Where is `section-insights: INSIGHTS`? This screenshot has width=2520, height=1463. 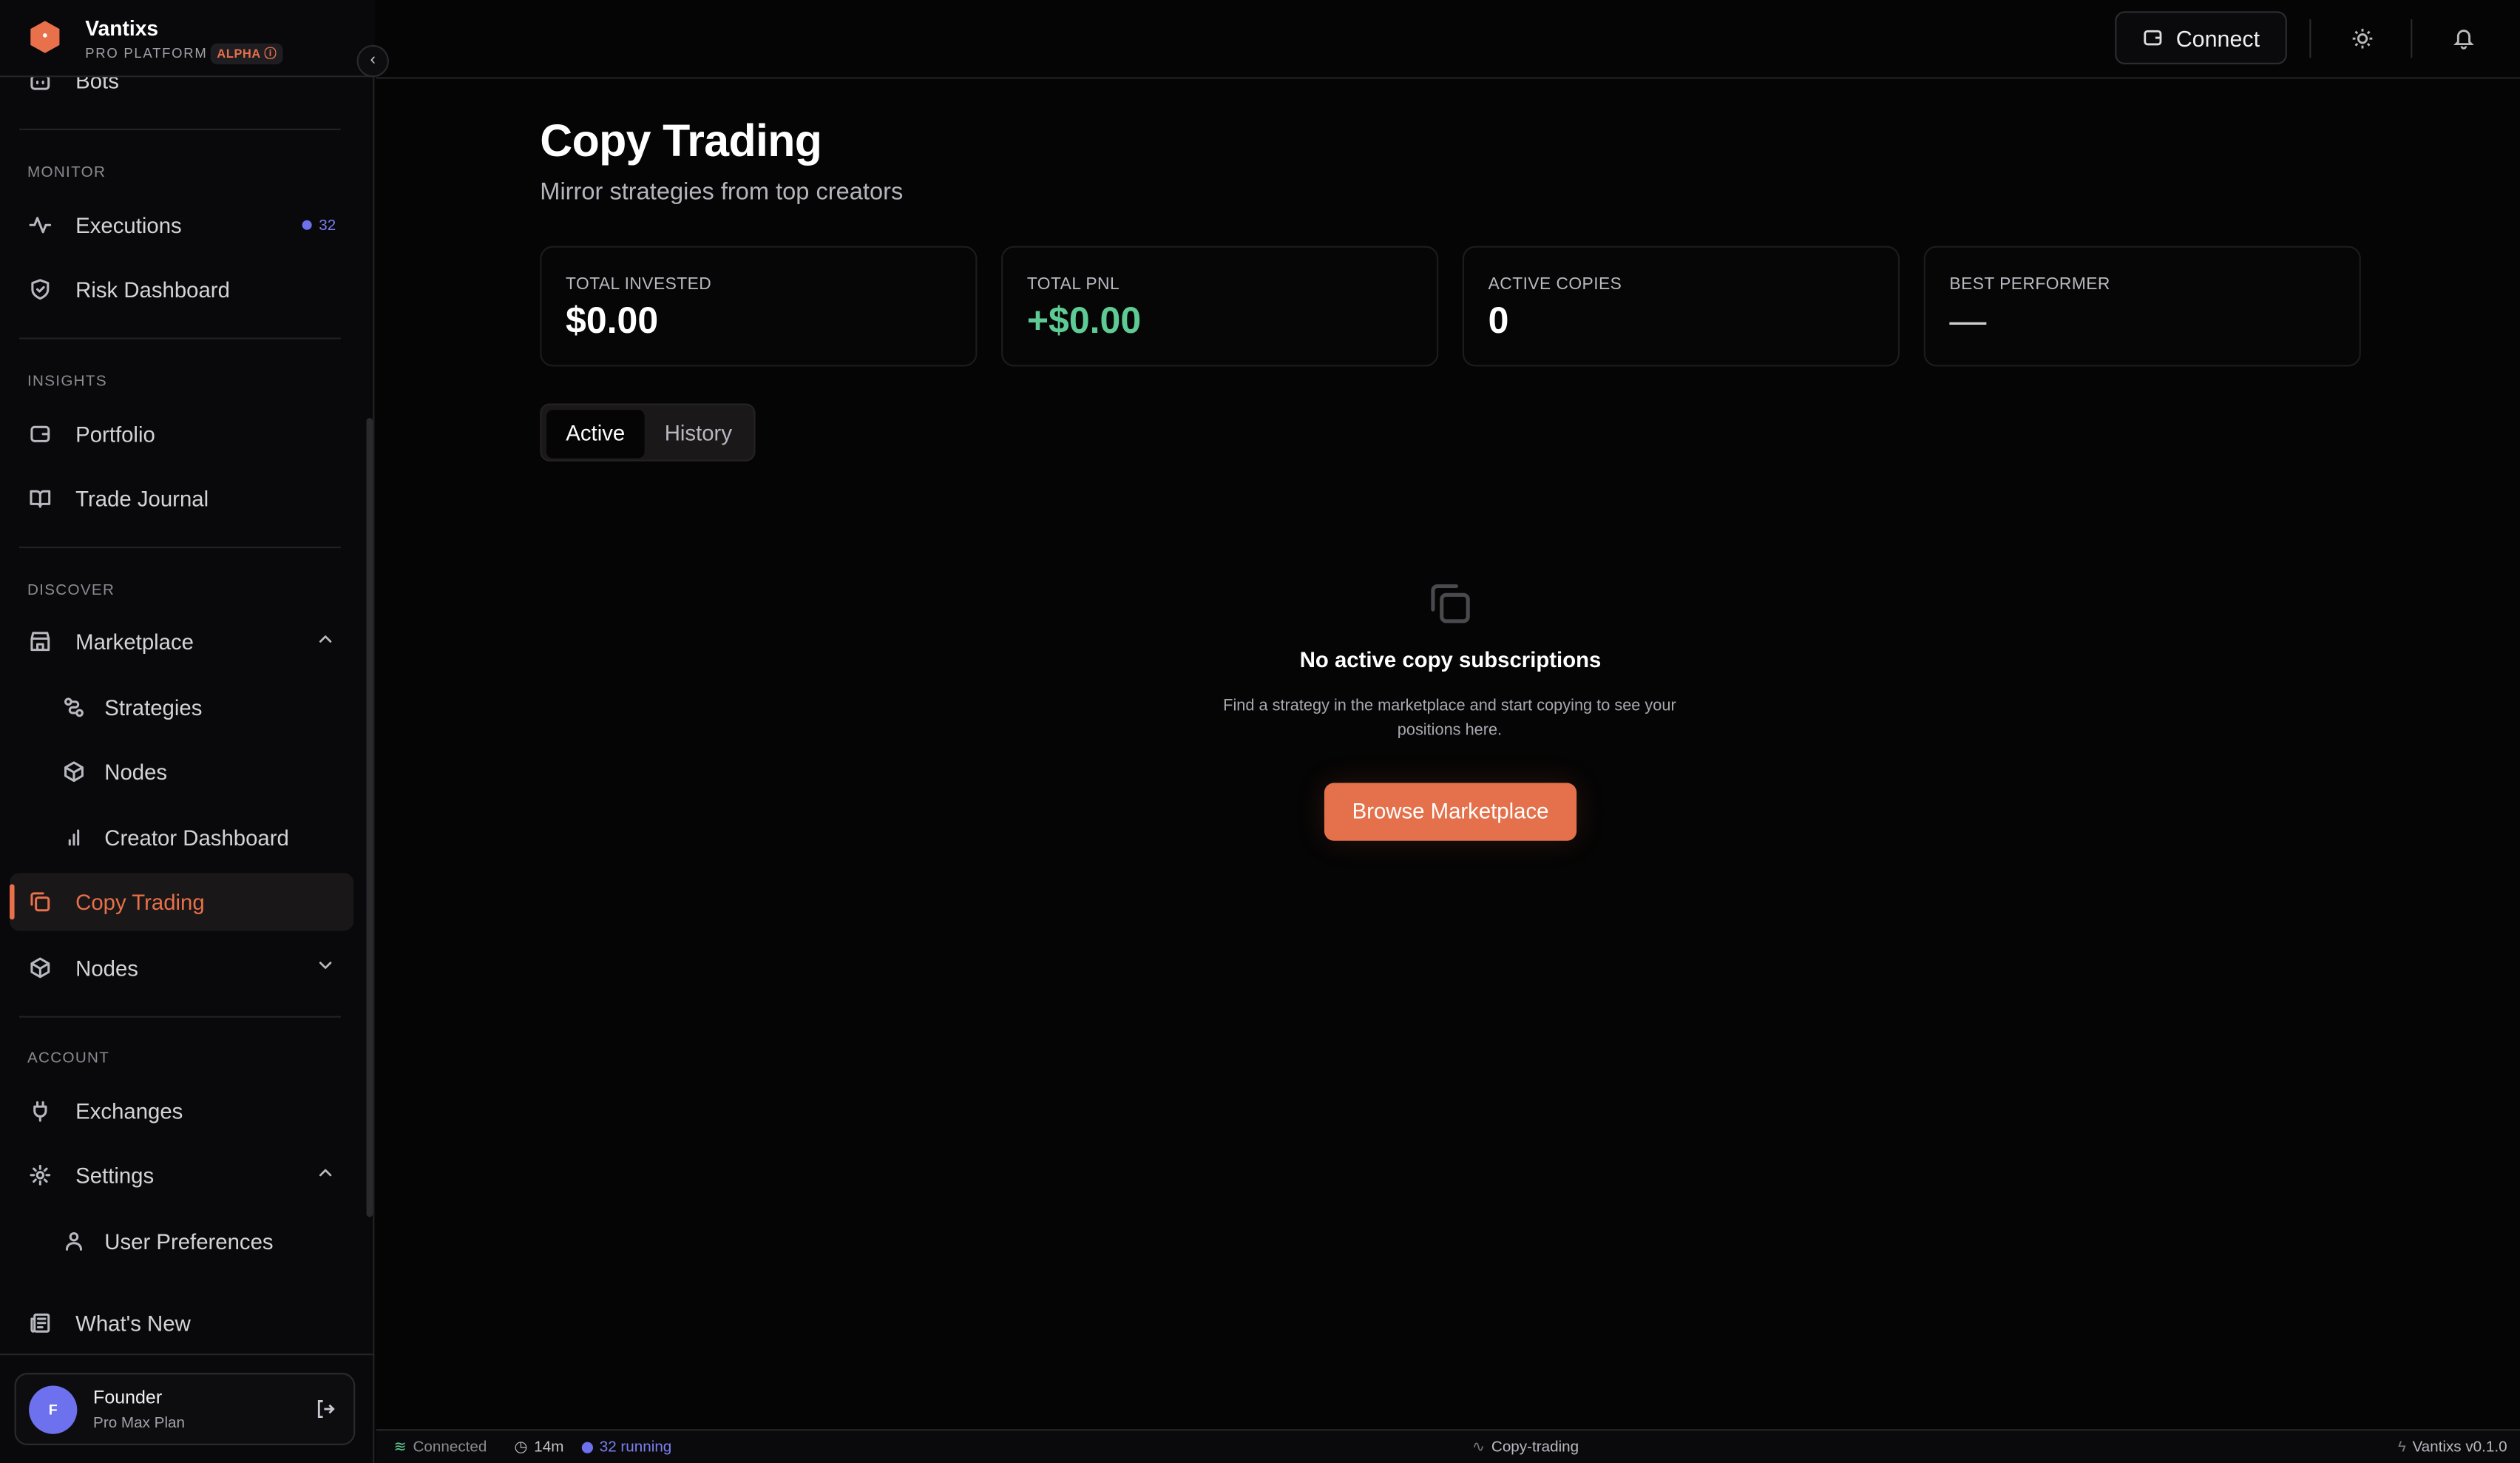
section-insights: INSIGHTS is located at coordinates (67, 382).